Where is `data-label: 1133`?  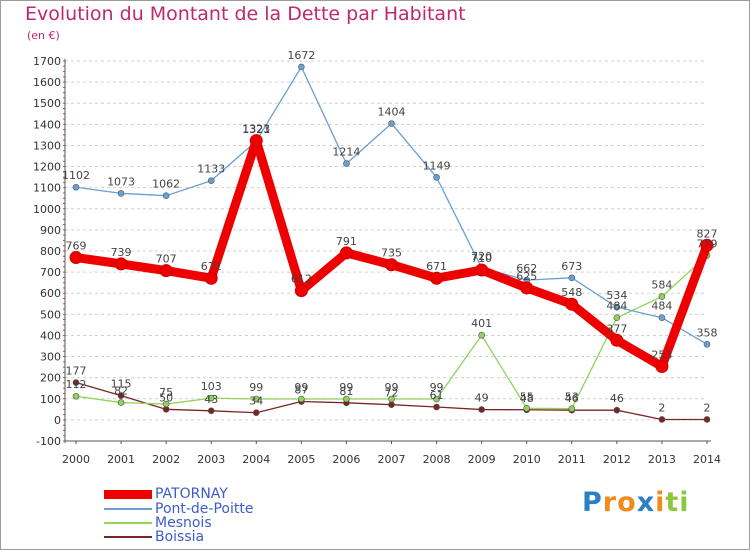
data-label: 1133 is located at coordinates (211, 169).